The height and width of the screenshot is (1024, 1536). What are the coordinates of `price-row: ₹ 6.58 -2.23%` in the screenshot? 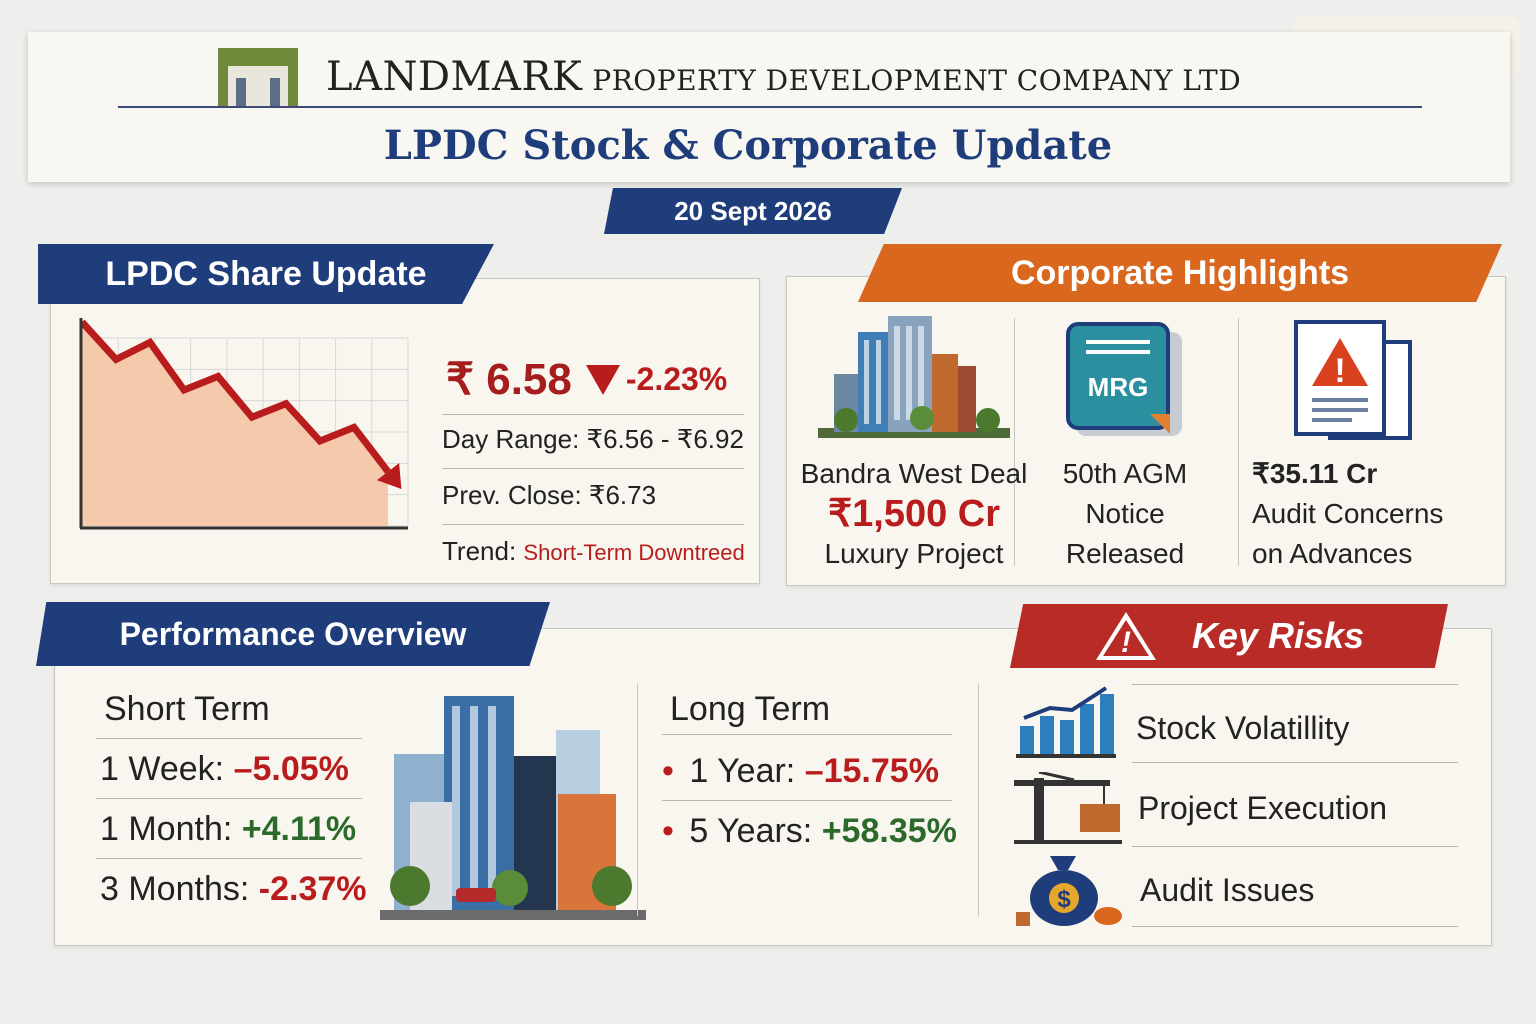 It's located at (586, 379).